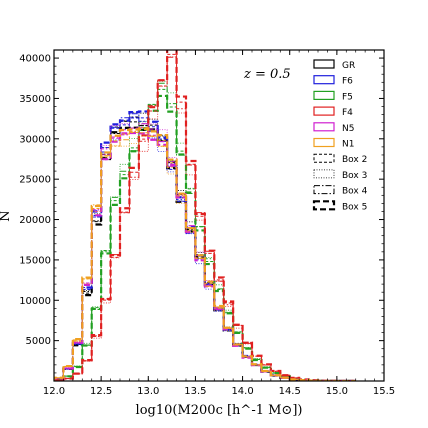 The image size is (428, 428). What do you see at coordinates (35, 220) in the screenshot?
I see `y-tick-label: 20000` at bounding box center [35, 220].